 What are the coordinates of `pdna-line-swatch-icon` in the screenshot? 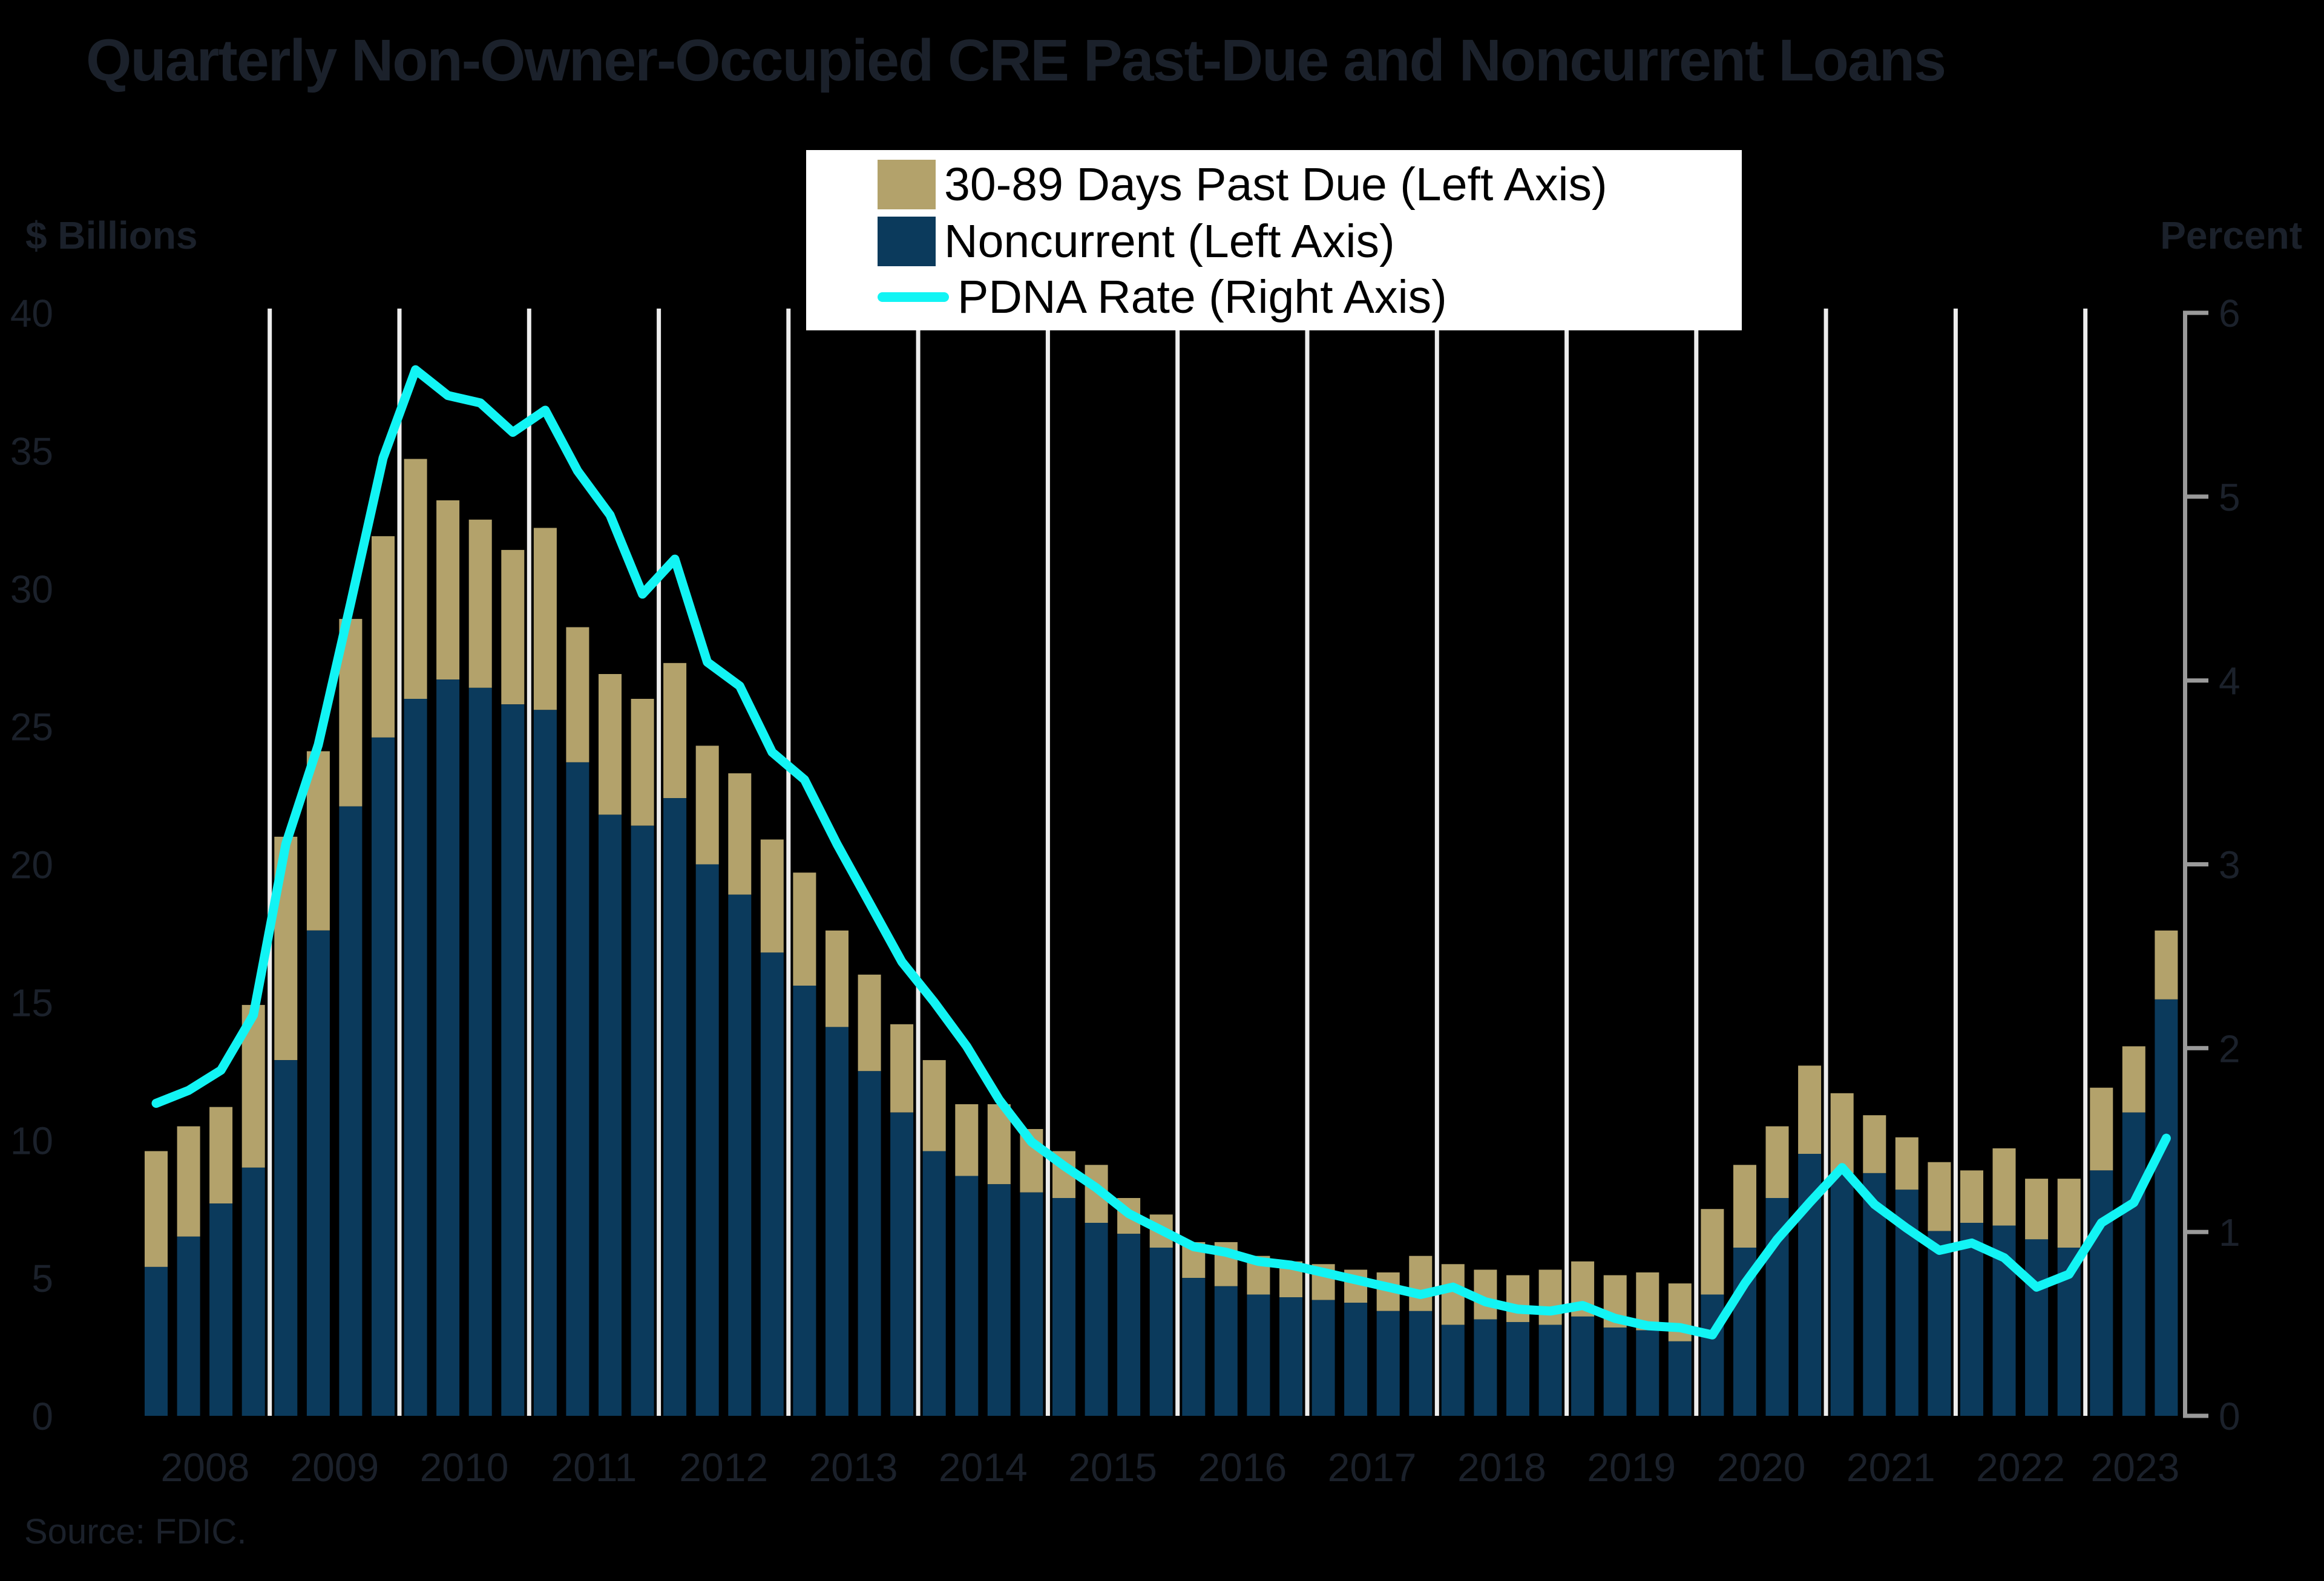 It's located at (913, 297).